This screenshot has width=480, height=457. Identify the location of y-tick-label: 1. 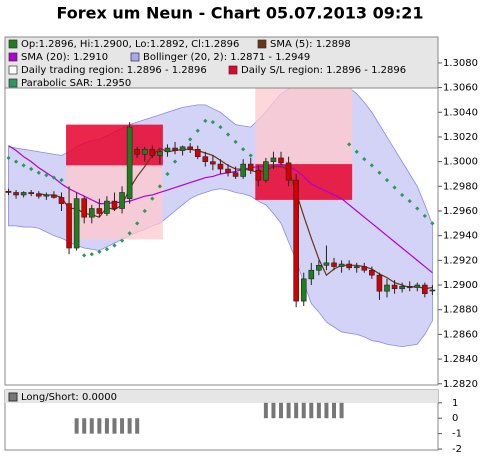
(455, 403).